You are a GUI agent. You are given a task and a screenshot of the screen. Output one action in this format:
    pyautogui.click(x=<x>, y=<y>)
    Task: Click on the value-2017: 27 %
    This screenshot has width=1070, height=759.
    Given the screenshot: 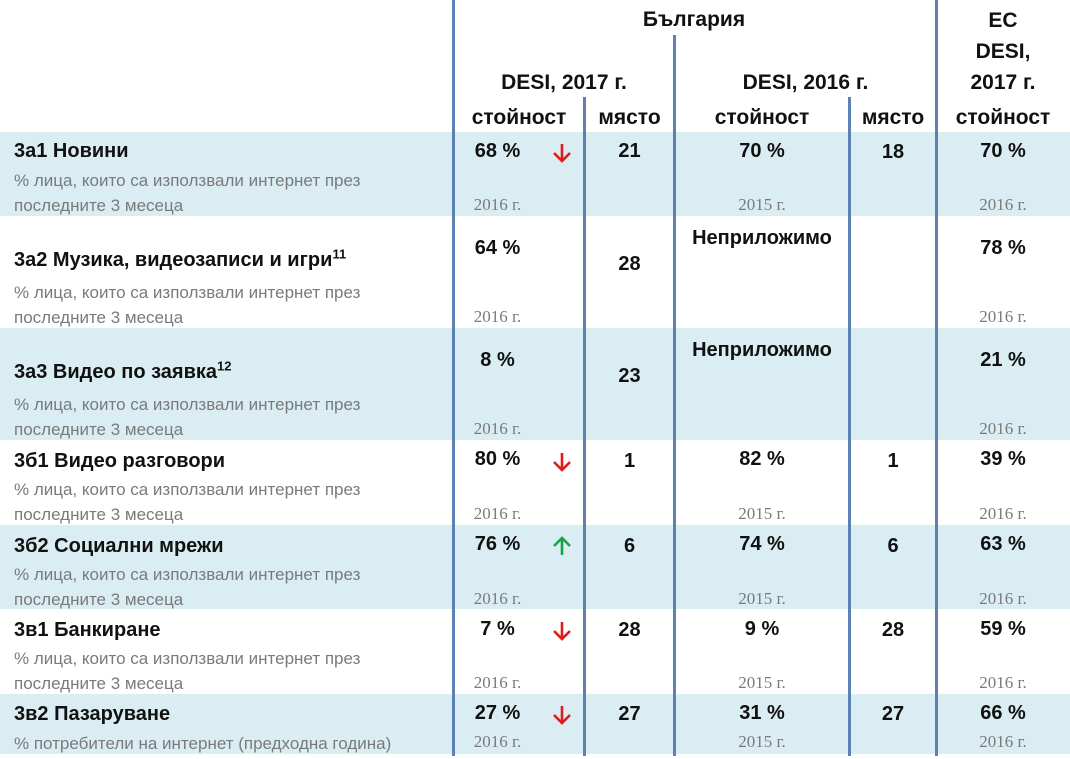 What is the action you would take?
    pyautogui.click(x=497, y=713)
    